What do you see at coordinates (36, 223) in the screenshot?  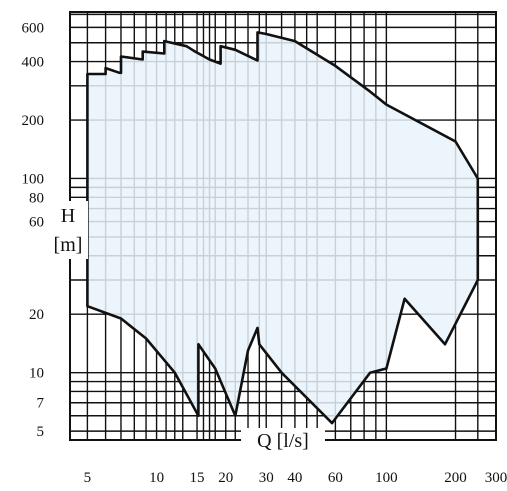 I see `y-tick-label: 60` at bounding box center [36, 223].